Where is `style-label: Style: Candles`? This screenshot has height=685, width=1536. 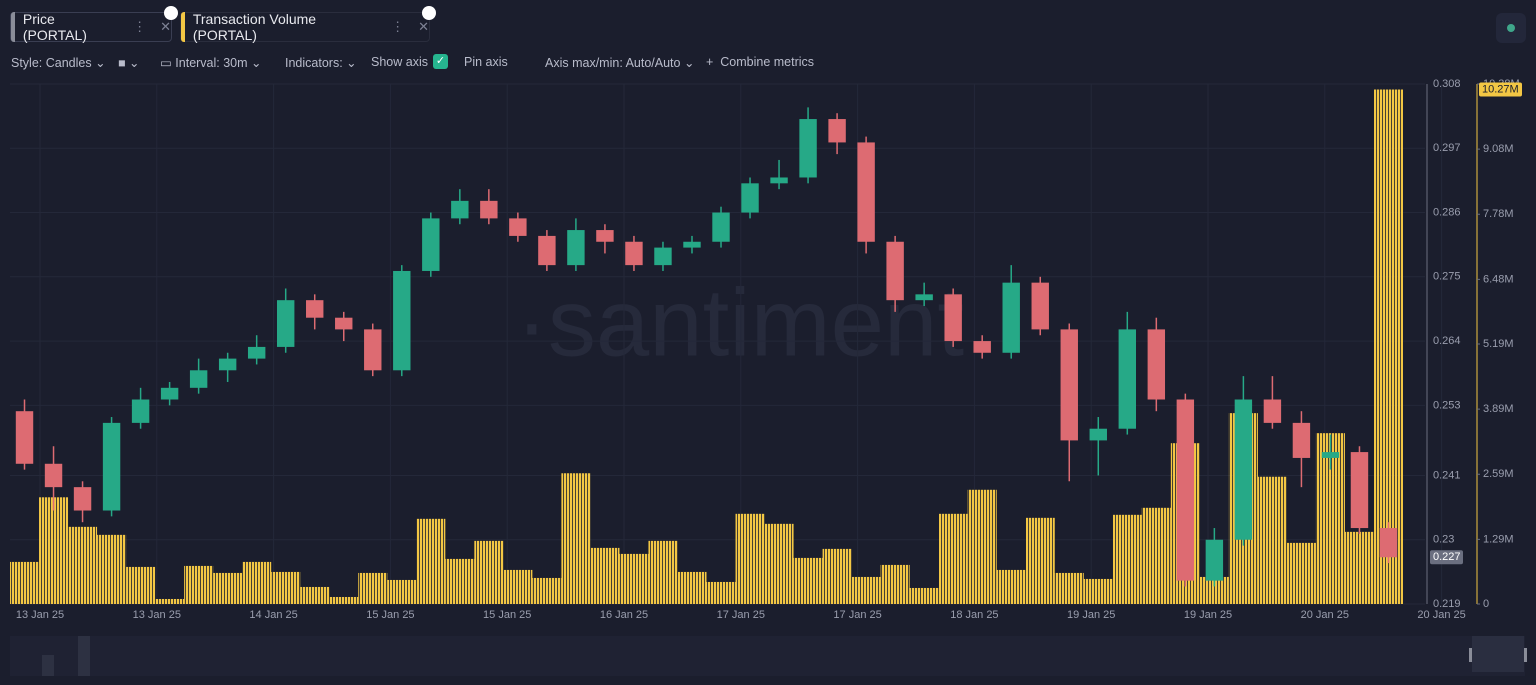 style-label: Style: Candles is located at coordinates (51, 63).